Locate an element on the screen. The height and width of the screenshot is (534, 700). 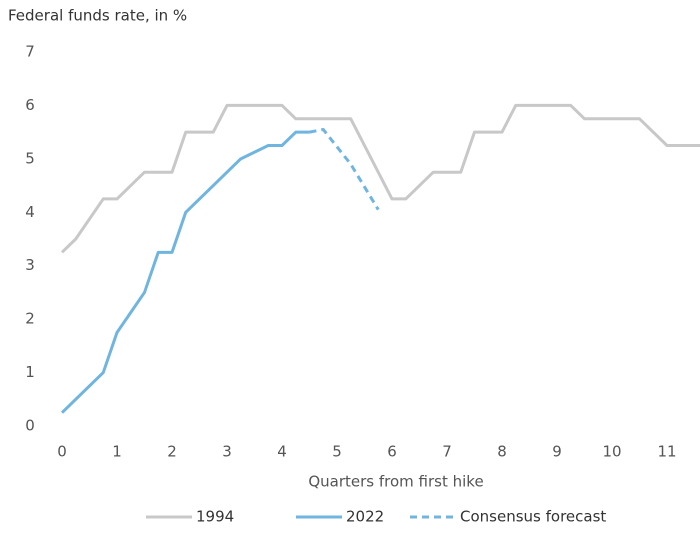
y-tick-label: 1 is located at coordinates (30, 372).